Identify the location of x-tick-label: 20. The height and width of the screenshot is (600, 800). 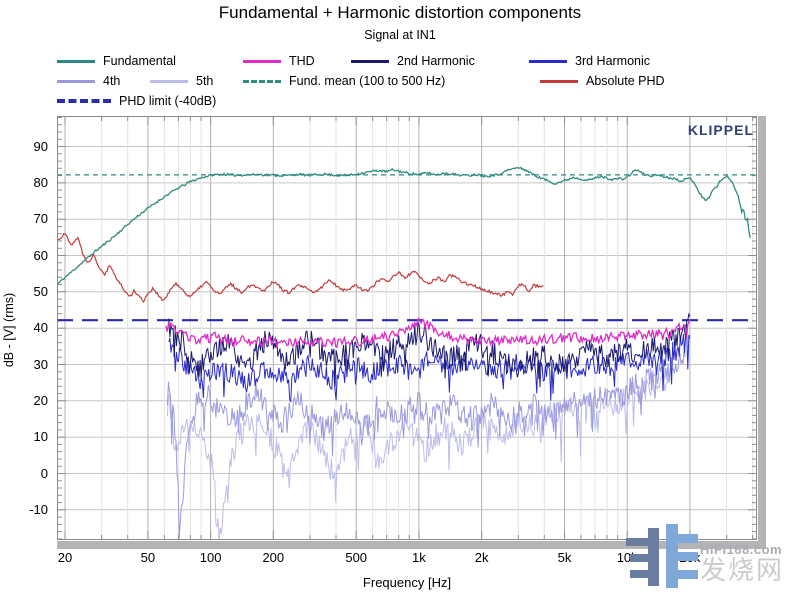
(65, 557).